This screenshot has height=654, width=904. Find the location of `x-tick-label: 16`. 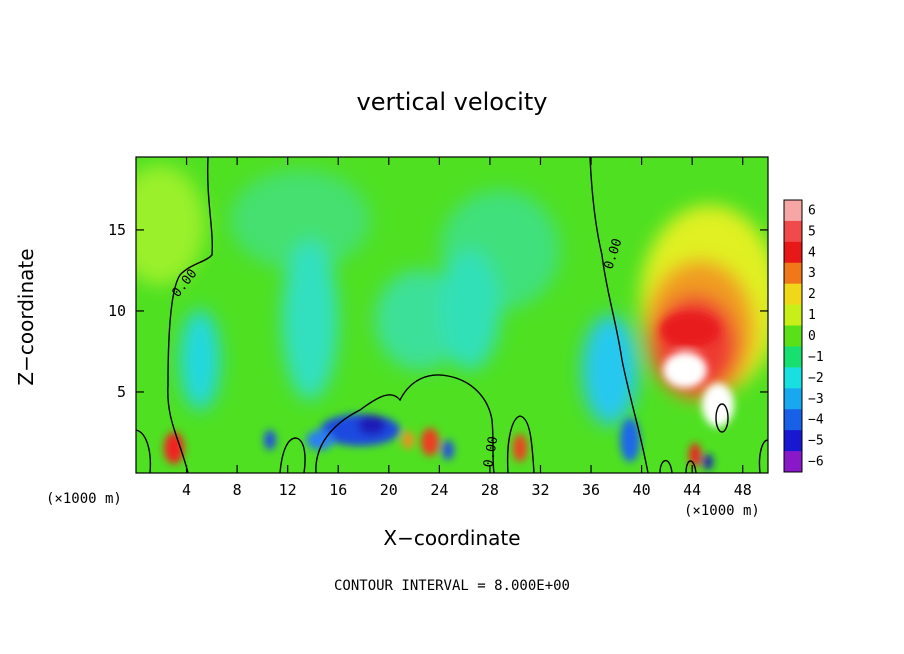

x-tick-label: 16 is located at coordinates (338, 490).